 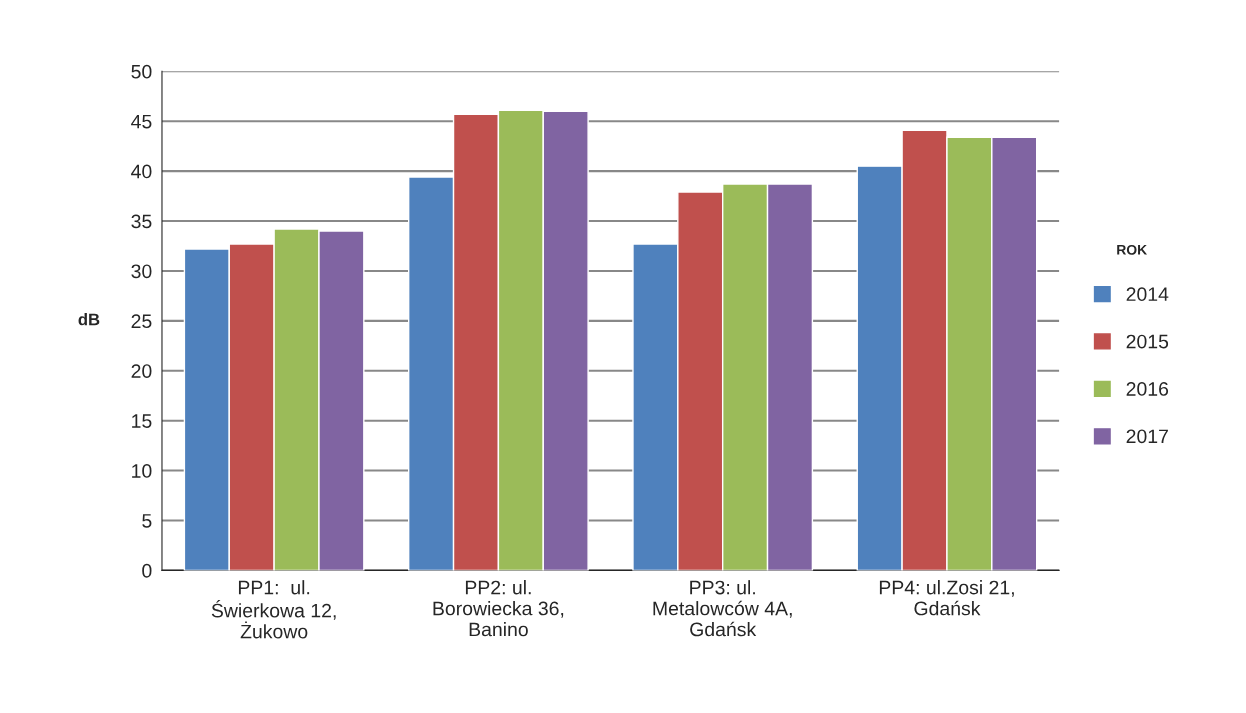 I want to click on x-tick-label: PP1: ul. Świerkowa 12, Żukowo, so click(x=273, y=609).